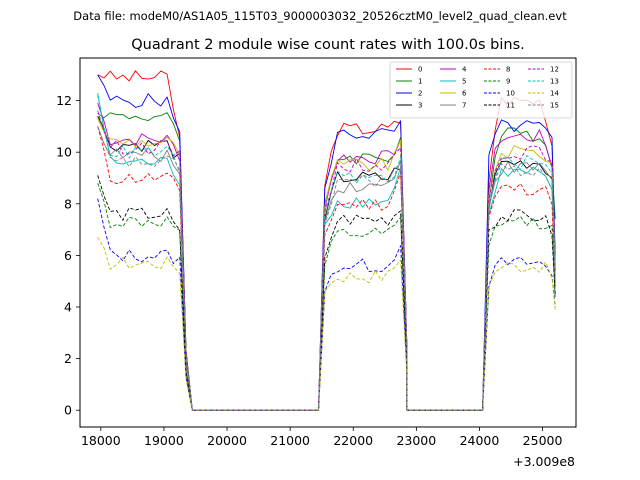 The height and width of the screenshot is (480, 640). What do you see at coordinates (554, 106) in the screenshot?
I see `legend-label: 15` at bounding box center [554, 106].